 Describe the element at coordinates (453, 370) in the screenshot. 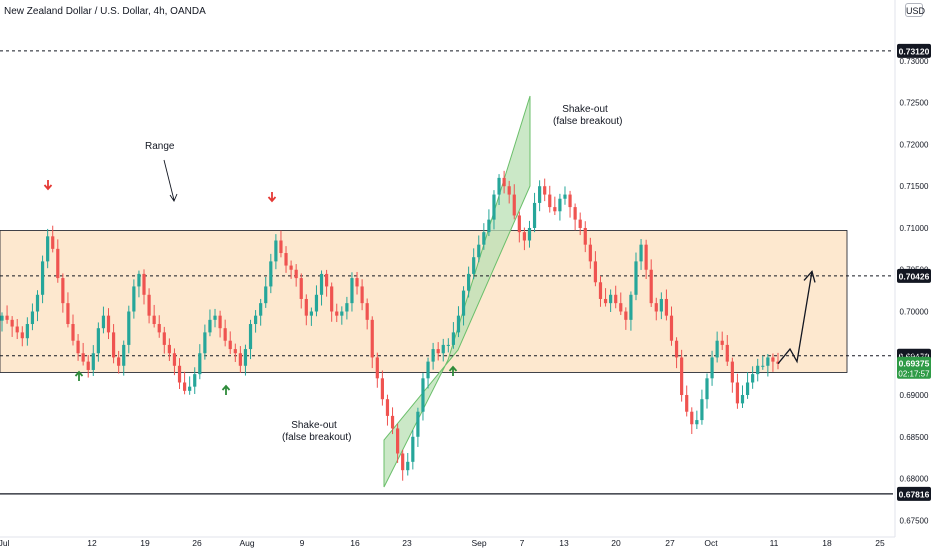

I see `buy-arrow-icon` at that location.